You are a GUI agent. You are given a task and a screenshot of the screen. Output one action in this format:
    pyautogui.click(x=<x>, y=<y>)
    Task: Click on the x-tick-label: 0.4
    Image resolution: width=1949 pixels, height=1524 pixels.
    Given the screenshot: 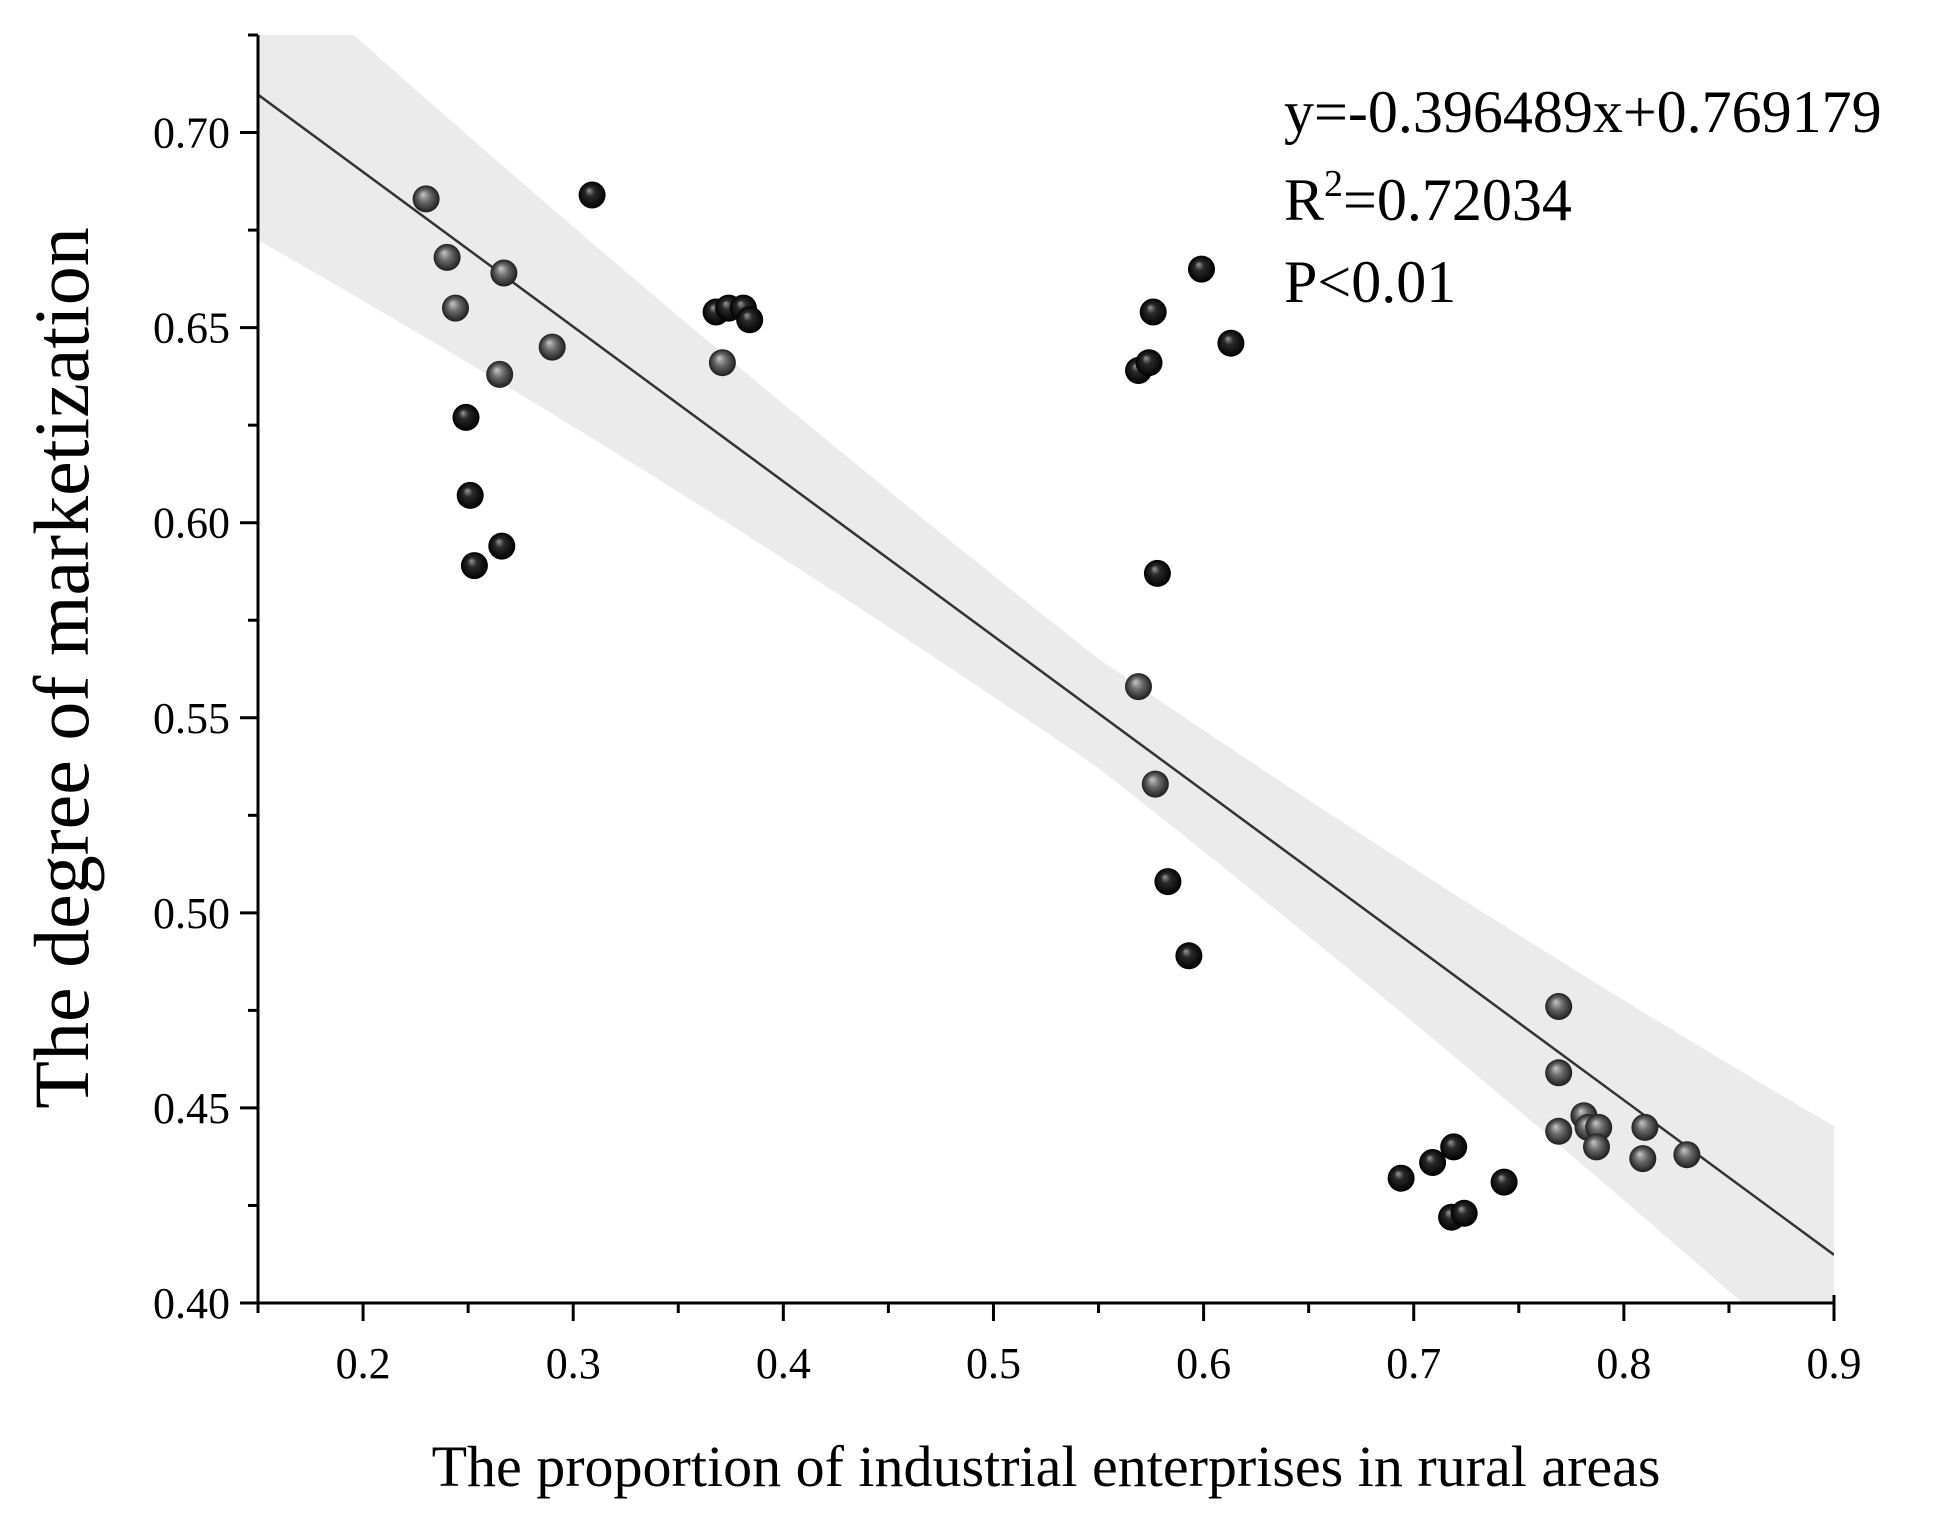 What is the action you would take?
    pyautogui.click(x=783, y=1363)
    